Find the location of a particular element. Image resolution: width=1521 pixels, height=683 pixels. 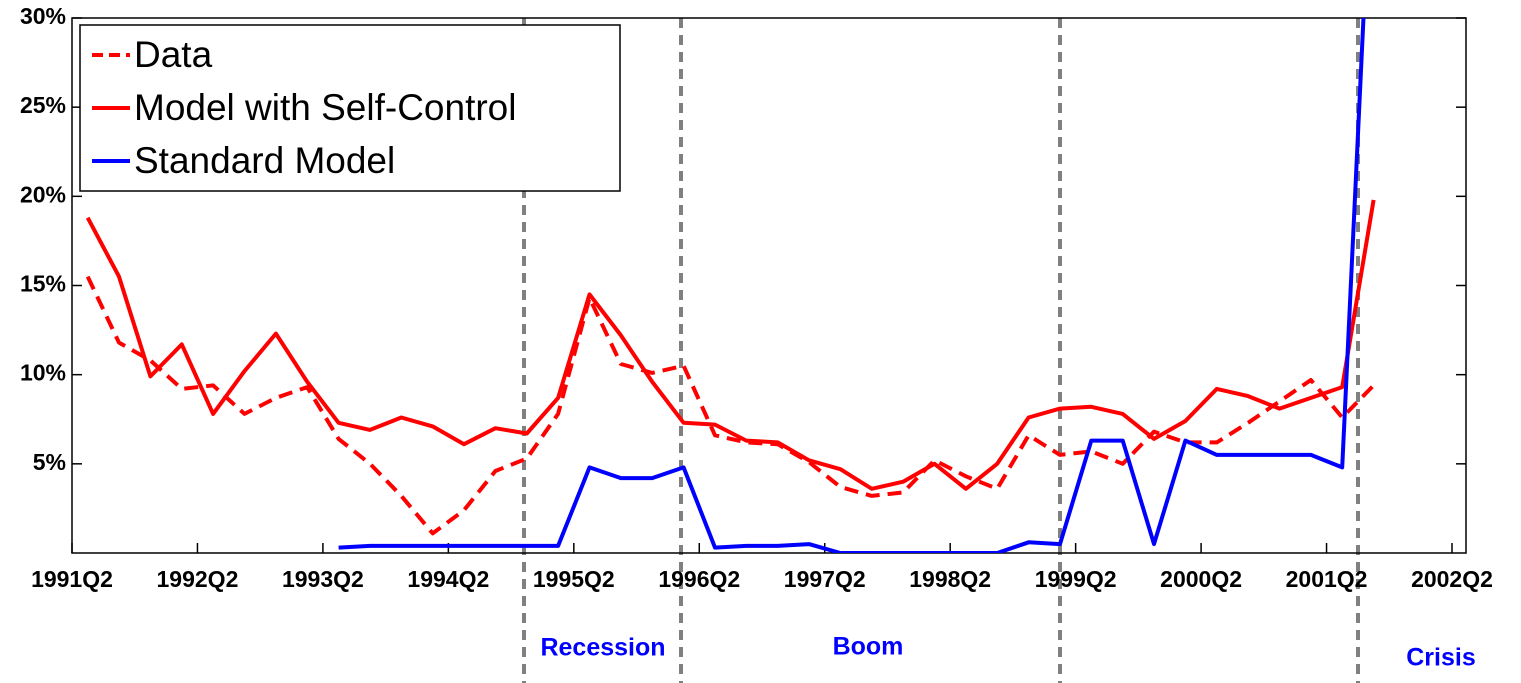

annotation: Recession is located at coordinates (602, 648).